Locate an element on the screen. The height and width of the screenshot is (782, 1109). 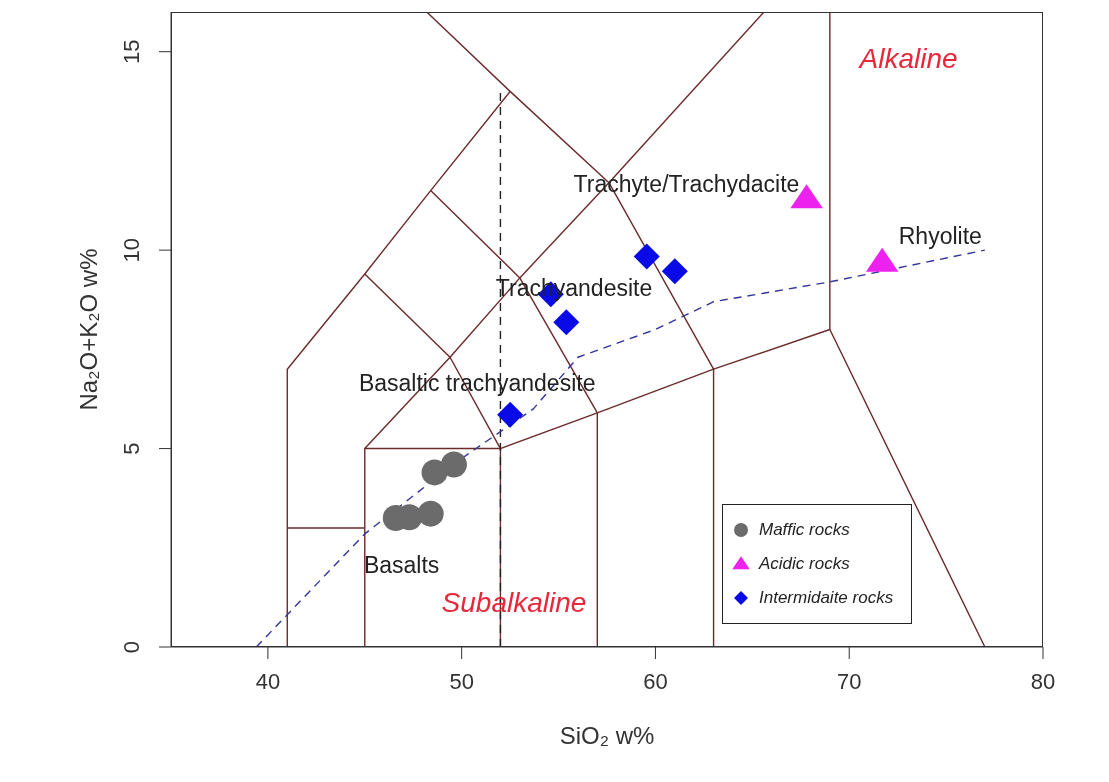
y-tick-label: 0 is located at coordinates (131, 647).